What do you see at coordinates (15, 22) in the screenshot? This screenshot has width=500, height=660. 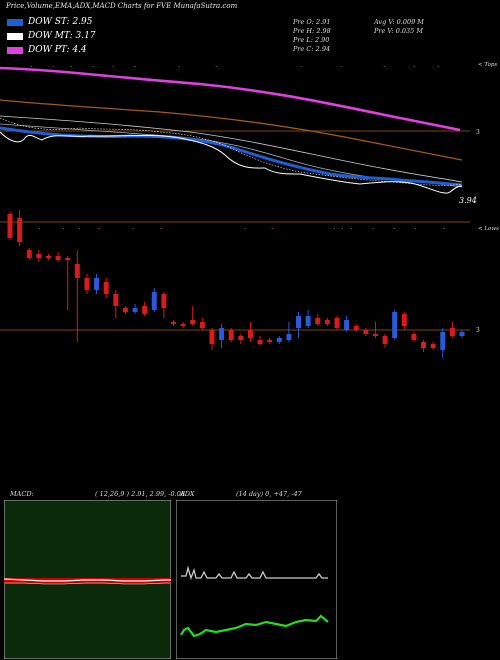 I see `legend-swatch-st` at bounding box center [15, 22].